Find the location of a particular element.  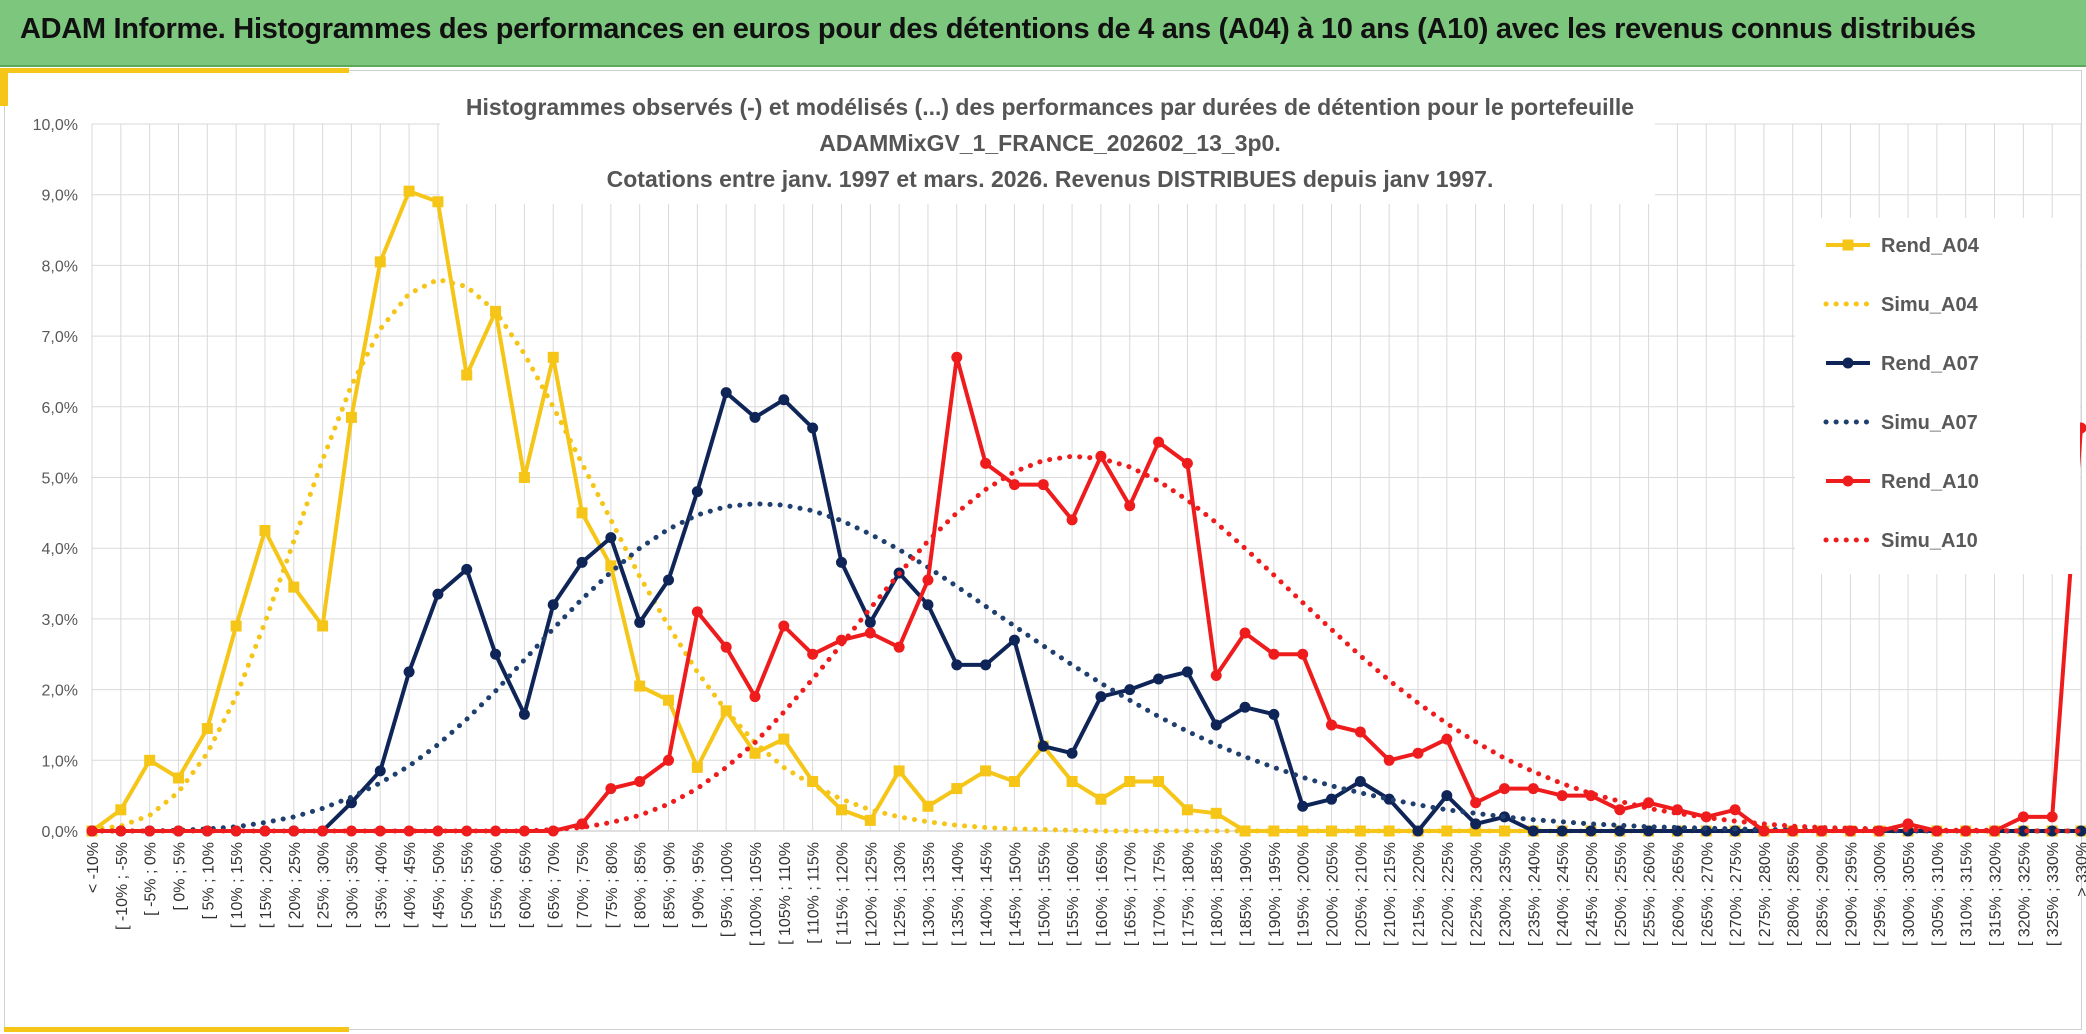

legend-simu-a07-label: Simu_A07 is located at coordinates (1929, 423).